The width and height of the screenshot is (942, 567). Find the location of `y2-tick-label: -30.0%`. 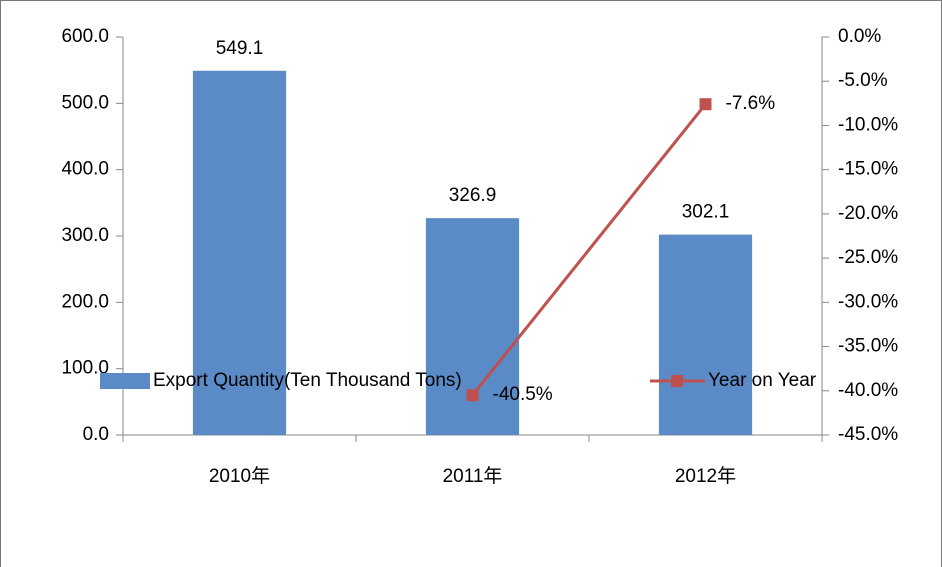

y2-tick-label: -30.0% is located at coordinates (868, 301).